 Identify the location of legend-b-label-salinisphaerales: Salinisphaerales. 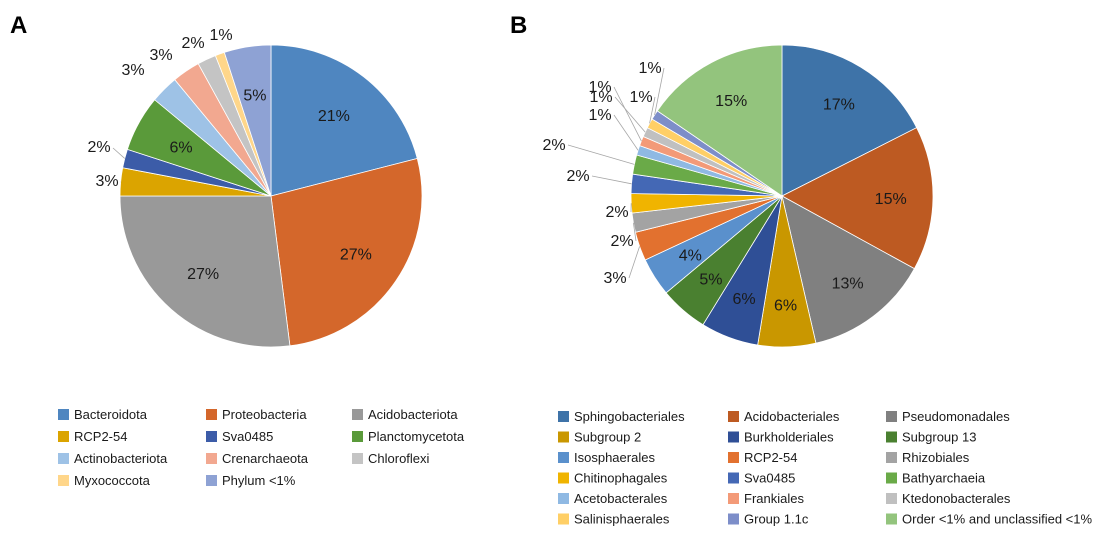
(622, 519).